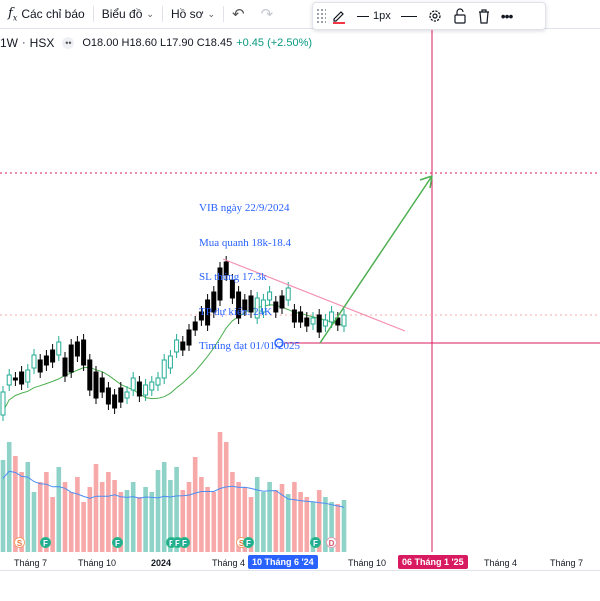 The height and width of the screenshot is (601, 600). I want to click on indicators-button: fx Các chỉ báo, so click(46, 14).